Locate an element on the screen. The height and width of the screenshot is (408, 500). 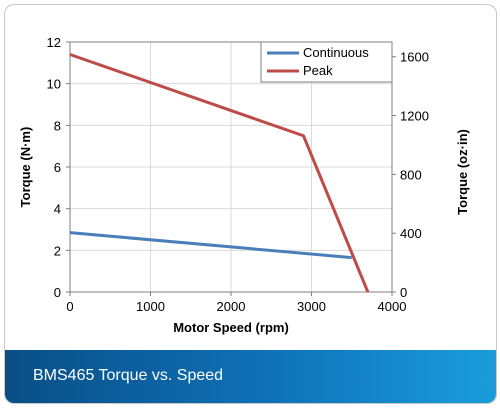
tick-label-right: 400 is located at coordinates (411, 233).